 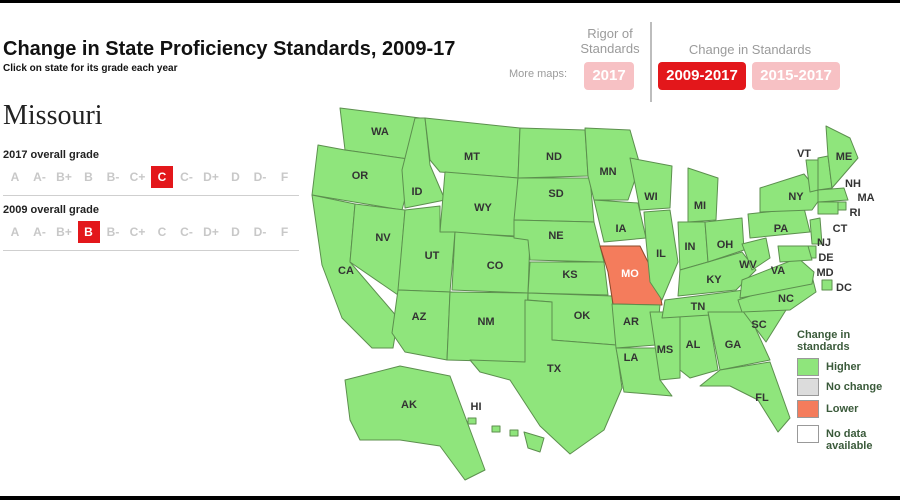 I want to click on grade-2009-B: B, so click(x=88, y=232).